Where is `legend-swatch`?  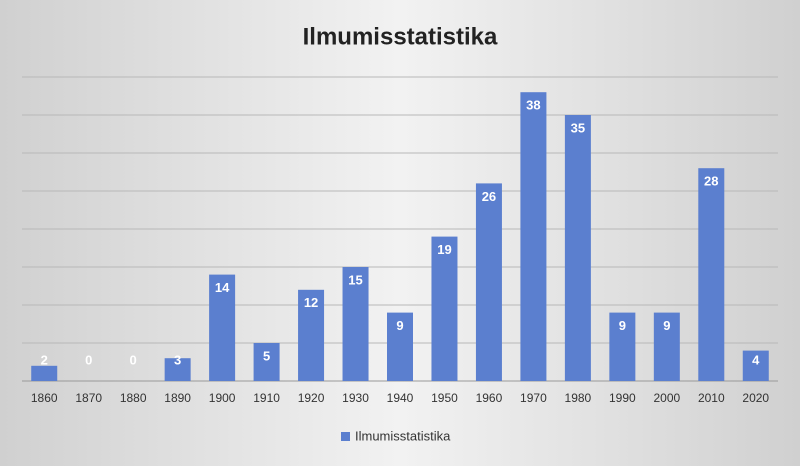
legend-swatch is located at coordinates (345, 436).